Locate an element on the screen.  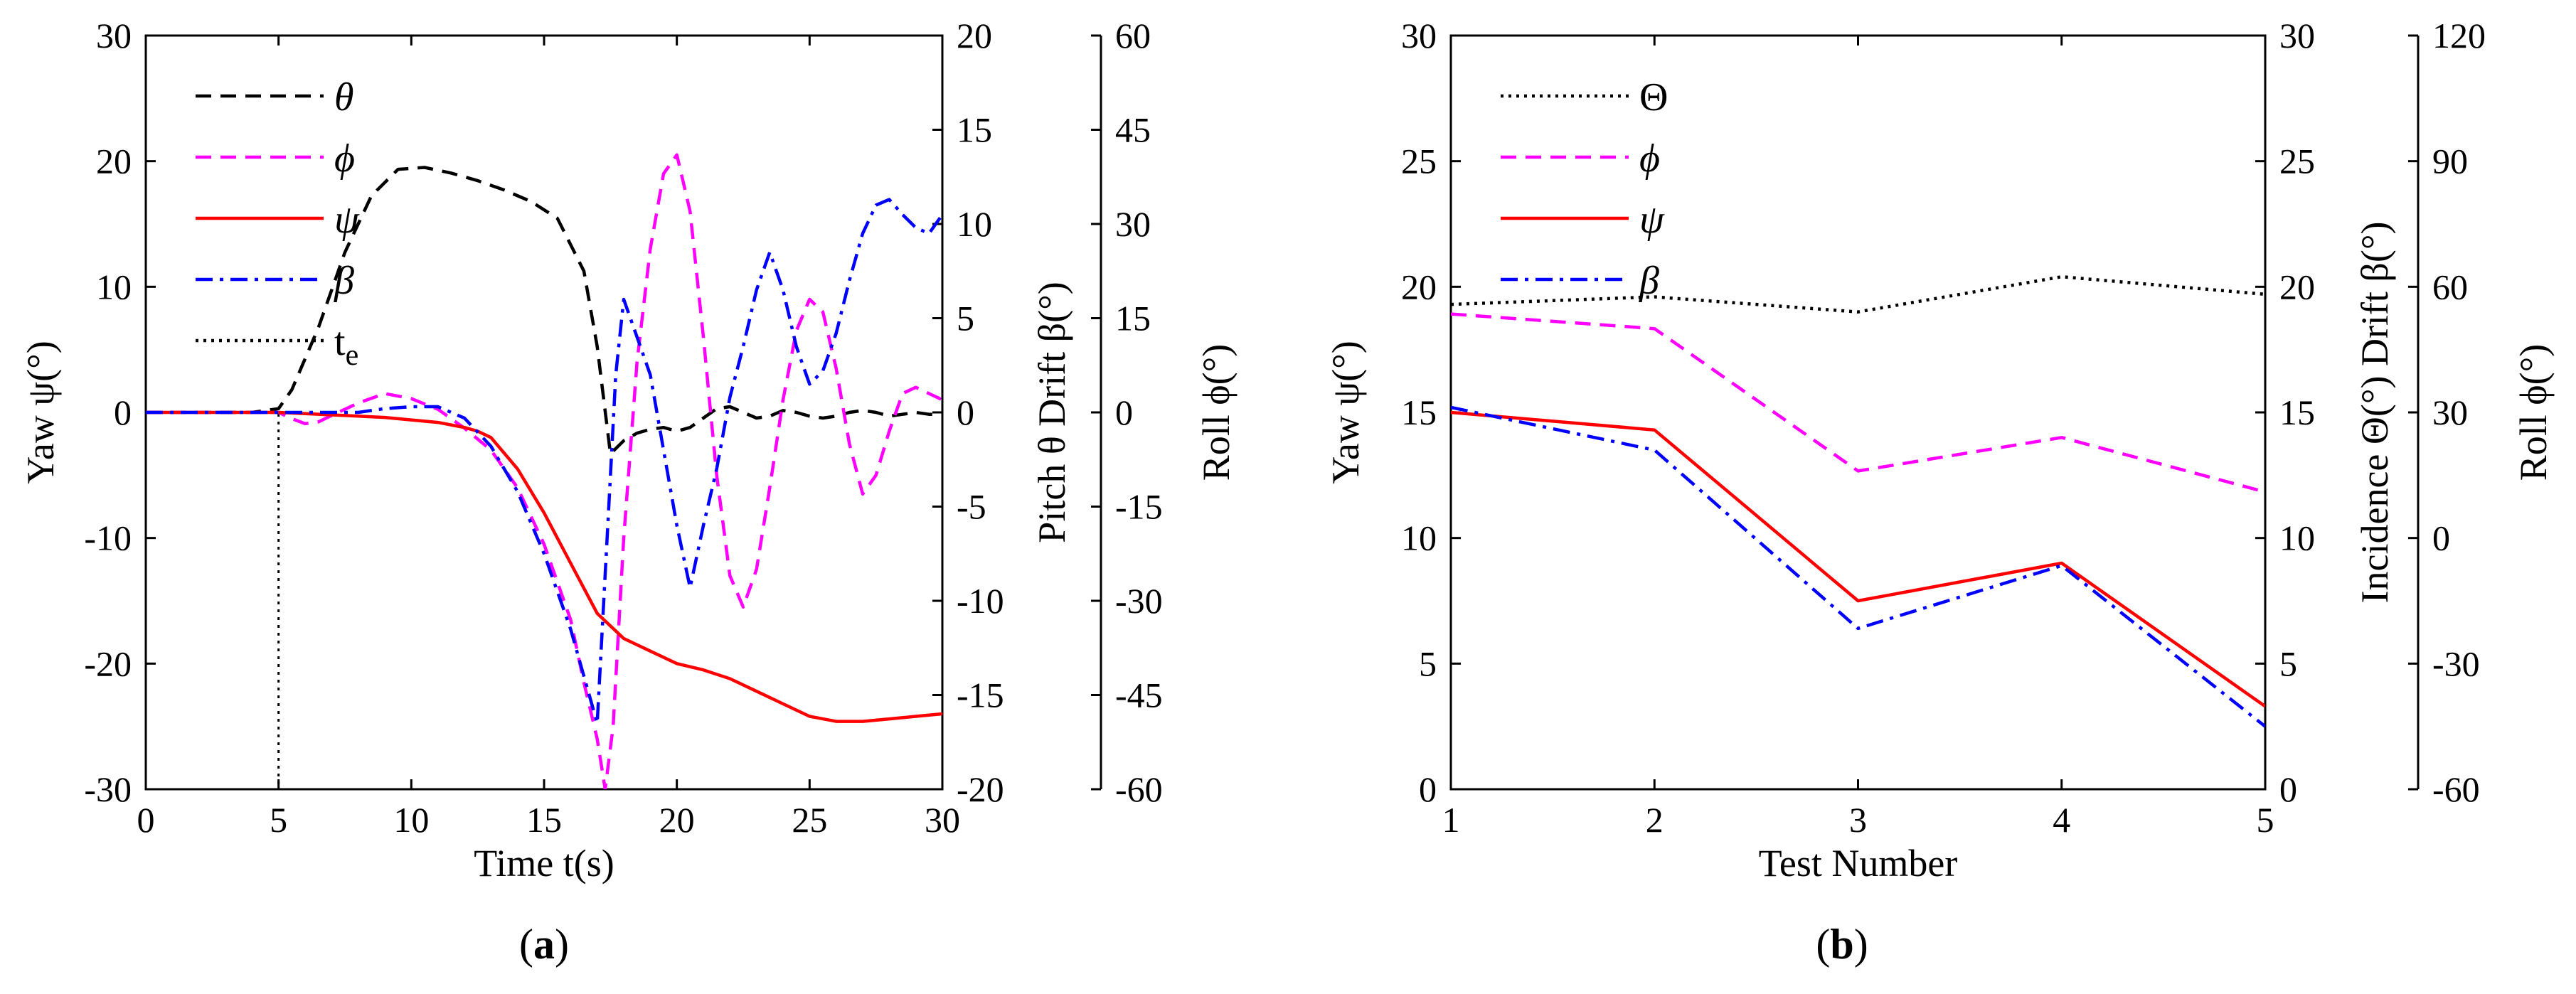
legend-label: te is located at coordinates (346, 346).